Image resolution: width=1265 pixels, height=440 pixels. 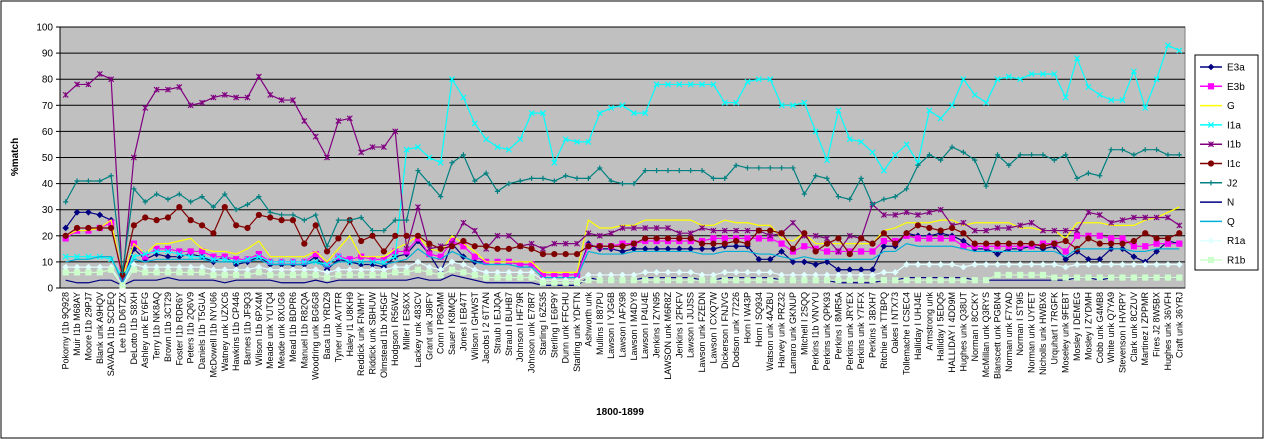 What do you see at coordinates (713, 328) in the screenshot?
I see `x-tick-label: Lawson I CXQ7W` at bounding box center [713, 328].